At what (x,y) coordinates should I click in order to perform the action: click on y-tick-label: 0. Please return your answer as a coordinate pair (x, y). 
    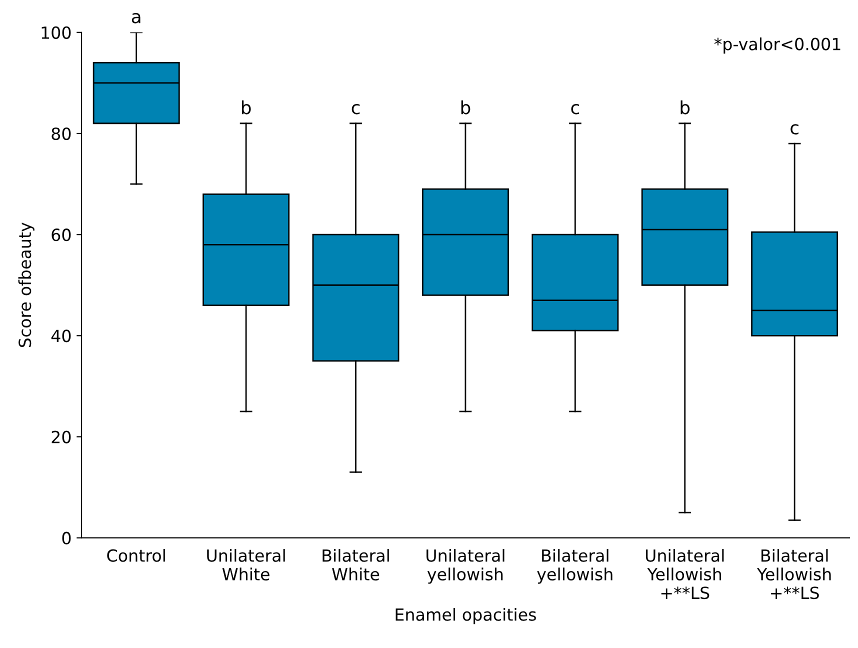
    Looking at the image, I should click on (66, 538).